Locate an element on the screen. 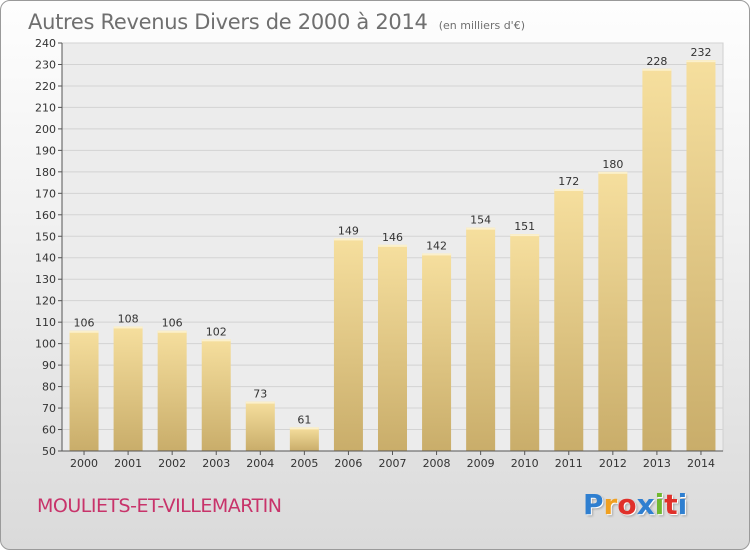 Image resolution: width=750 pixels, height=550 pixels. commune-name: MOULIETS-ET-VILLEMARTIN is located at coordinates (159, 506).